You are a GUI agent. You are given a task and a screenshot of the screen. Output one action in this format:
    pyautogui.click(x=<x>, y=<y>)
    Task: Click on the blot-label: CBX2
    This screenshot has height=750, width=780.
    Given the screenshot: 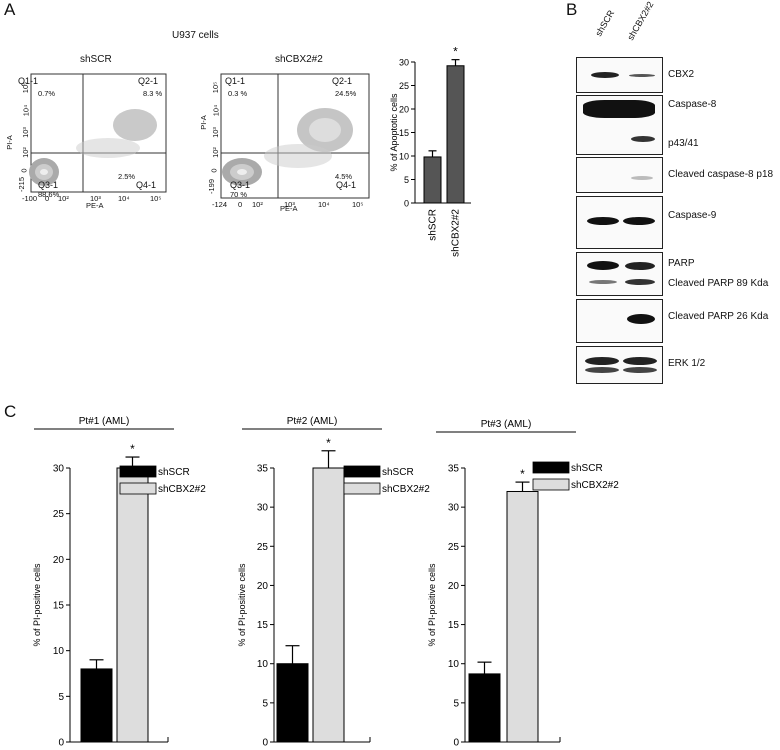 What is the action you would take?
    pyautogui.click(x=681, y=74)
    